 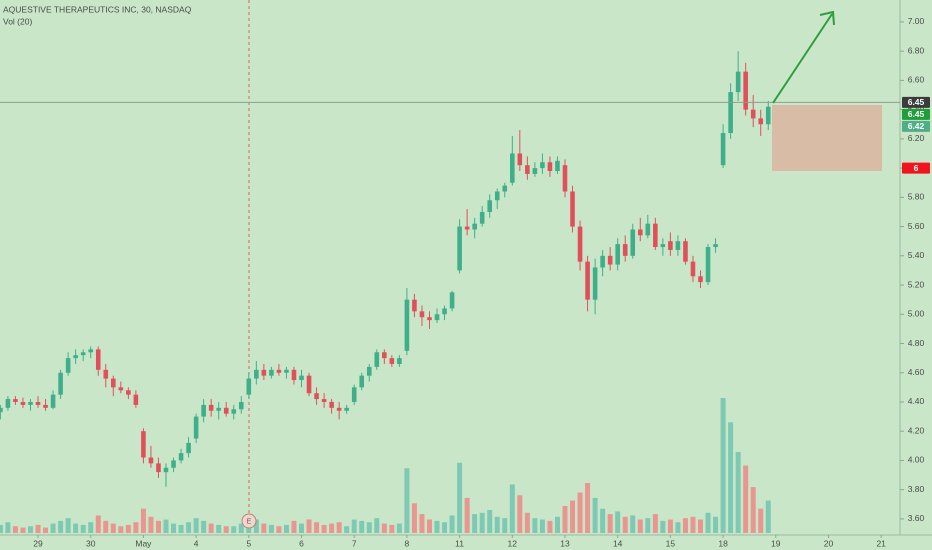 I want to click on target-arrow, so click(x=802, y=58).